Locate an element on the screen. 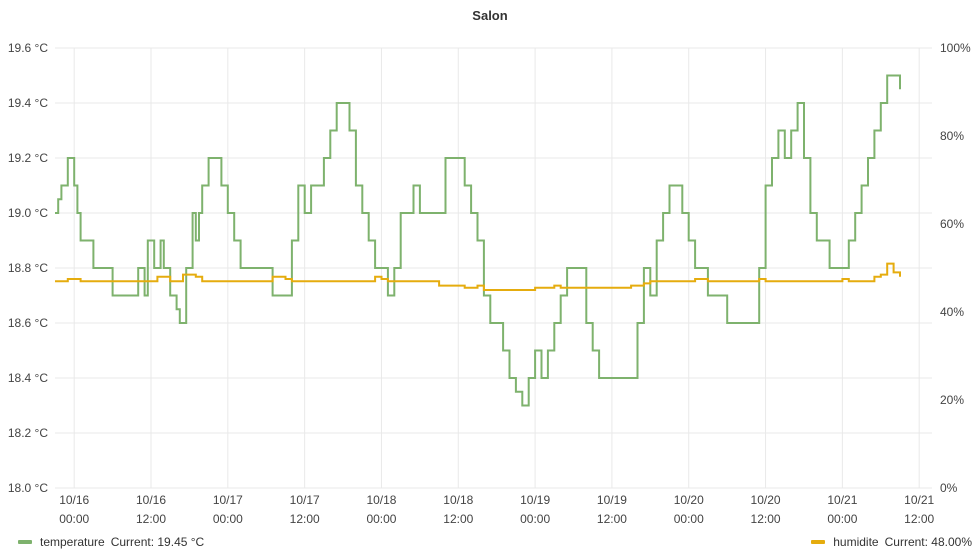  chart-title: Salon is located at coordinates (490, 15).